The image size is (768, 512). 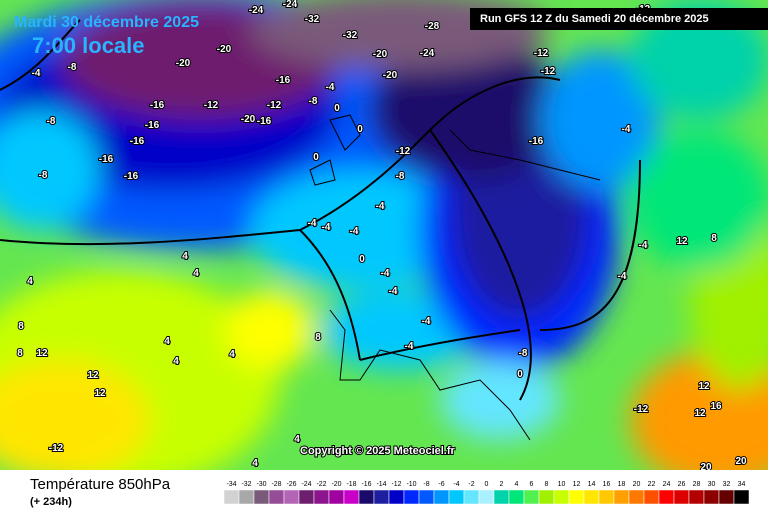 I want to click on map-label: -20, so click(x=183, y=63).